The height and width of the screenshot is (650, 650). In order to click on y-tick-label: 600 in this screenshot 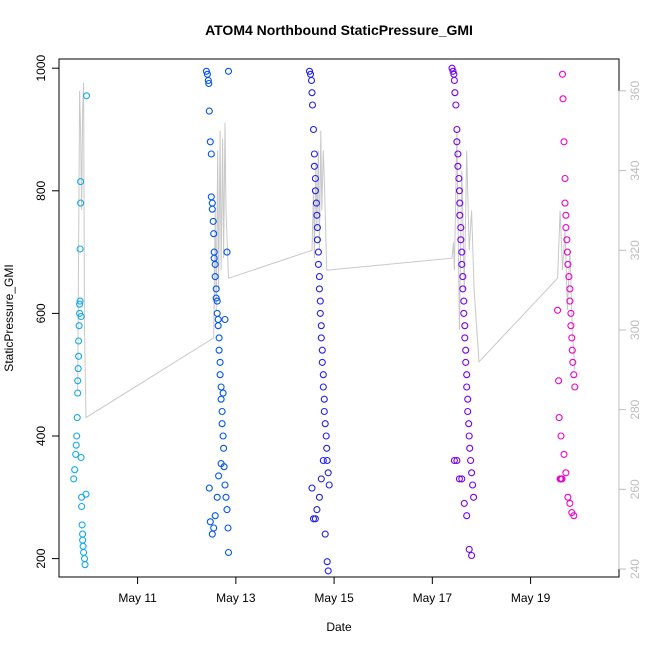, I will do `click(41, 313)`.